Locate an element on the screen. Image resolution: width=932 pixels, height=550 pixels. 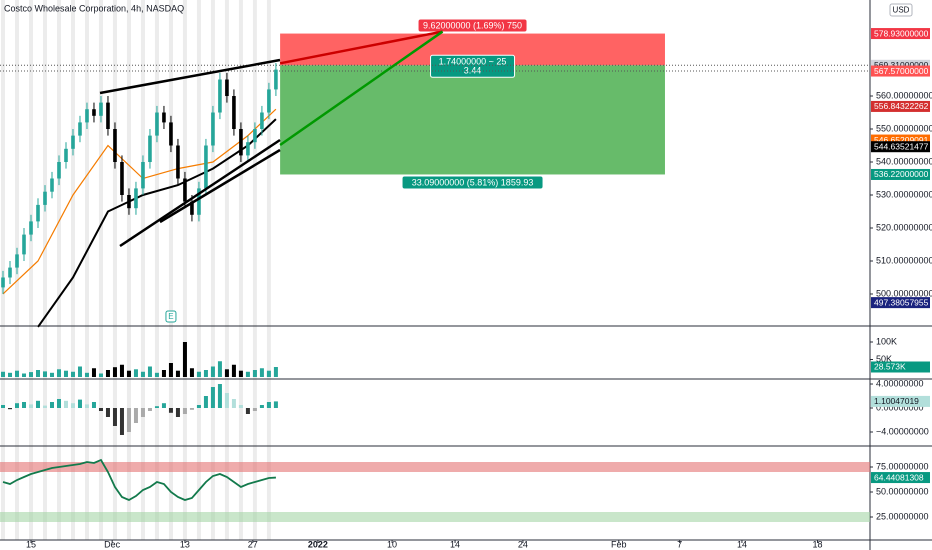
y-tick-label: 510.00000000 is located at coordinates (904, 260).